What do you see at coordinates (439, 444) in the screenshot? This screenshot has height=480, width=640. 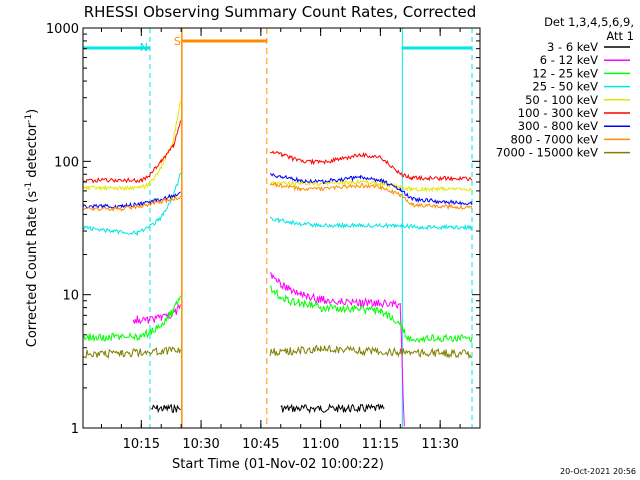 I see `x-tick-label-5: 11:30` at bounding box center [439, 444].